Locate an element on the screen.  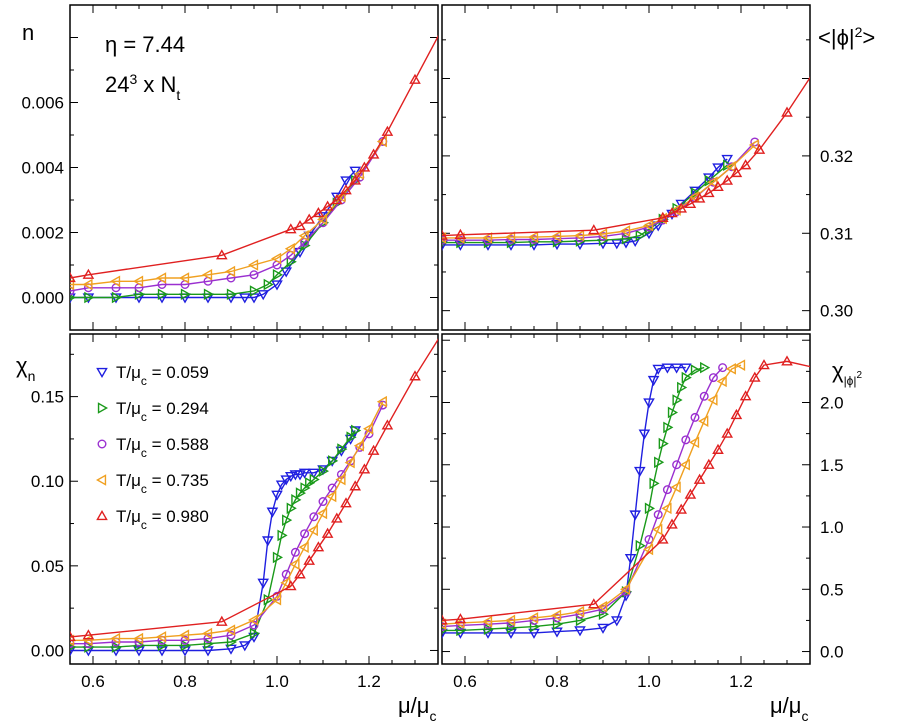
legend-label: T/μc = 0.980 is located at coordinates (162, 519).